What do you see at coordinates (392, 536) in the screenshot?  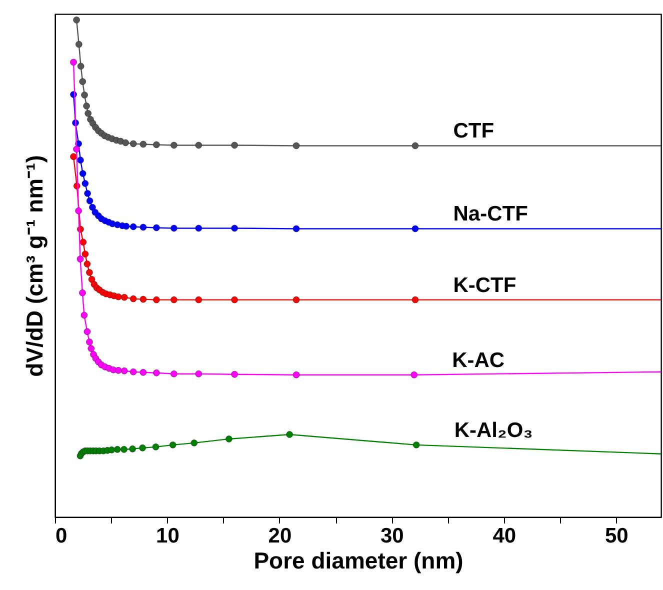 I see `x-tick-label: 30` at bounding box center [392, 536].